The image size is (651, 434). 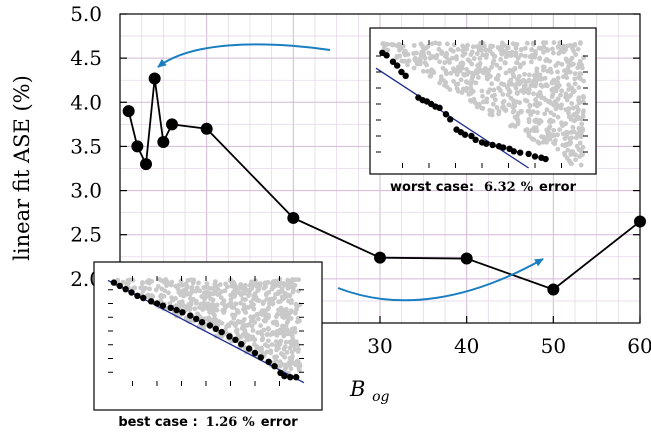 I want to click on best-caption-prefix: best case :, so click(x=157, y=422).